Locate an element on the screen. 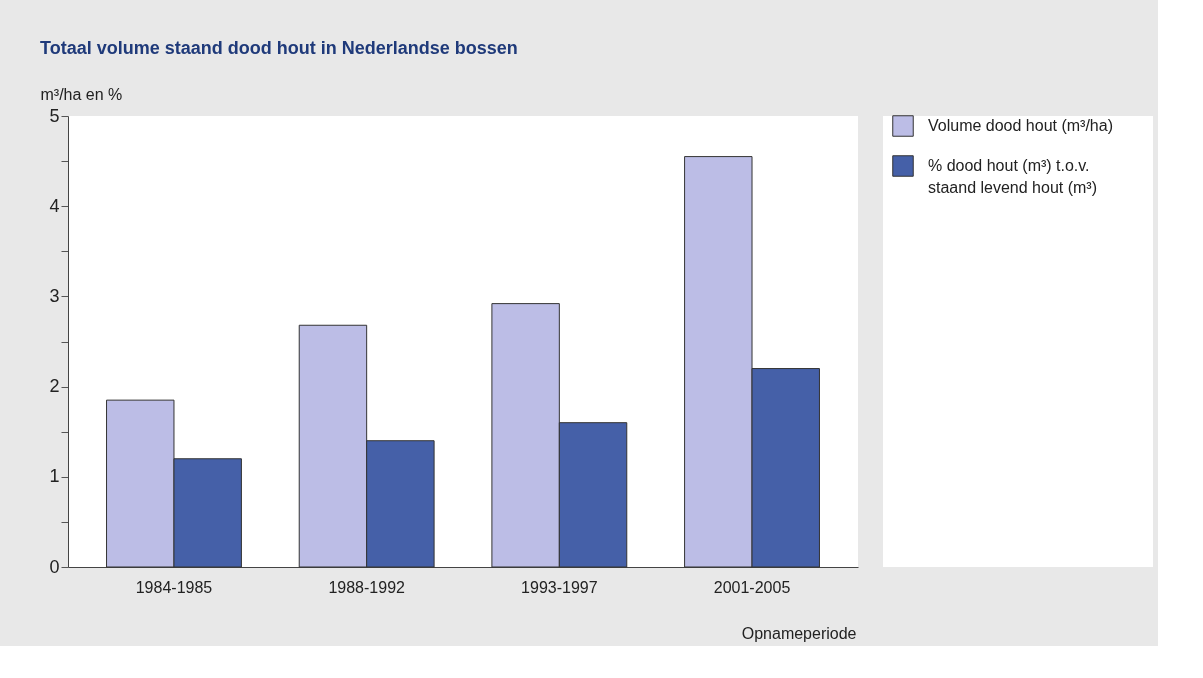 The height and width of the screenshot is (678, 1203). y-tick-label: 0 is located at coordinates (54, 566).